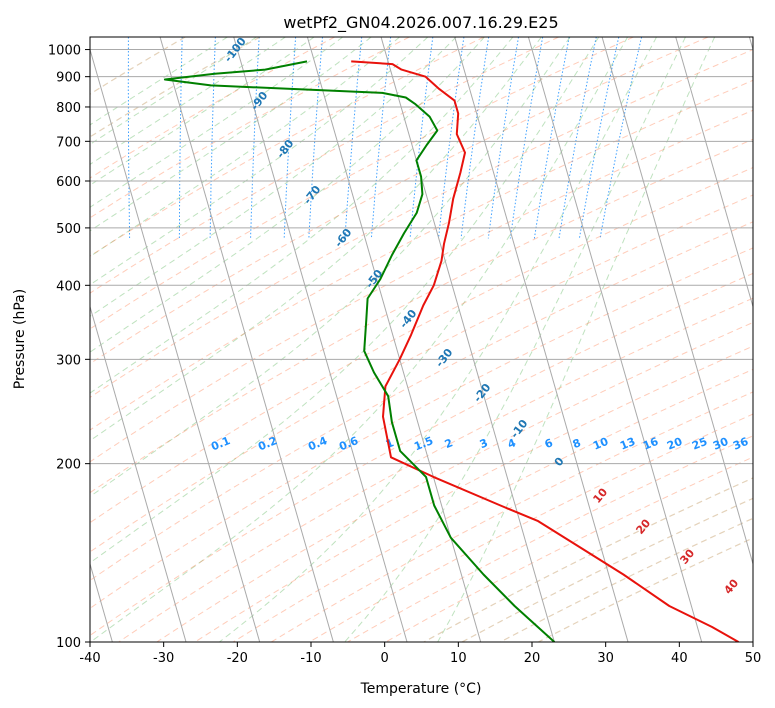 The height and width of the screenshot is (708, 775). Describe the element at coordinates (650, 444) in the screenshot. I see `mixing-ratio-label: 16` at that location.